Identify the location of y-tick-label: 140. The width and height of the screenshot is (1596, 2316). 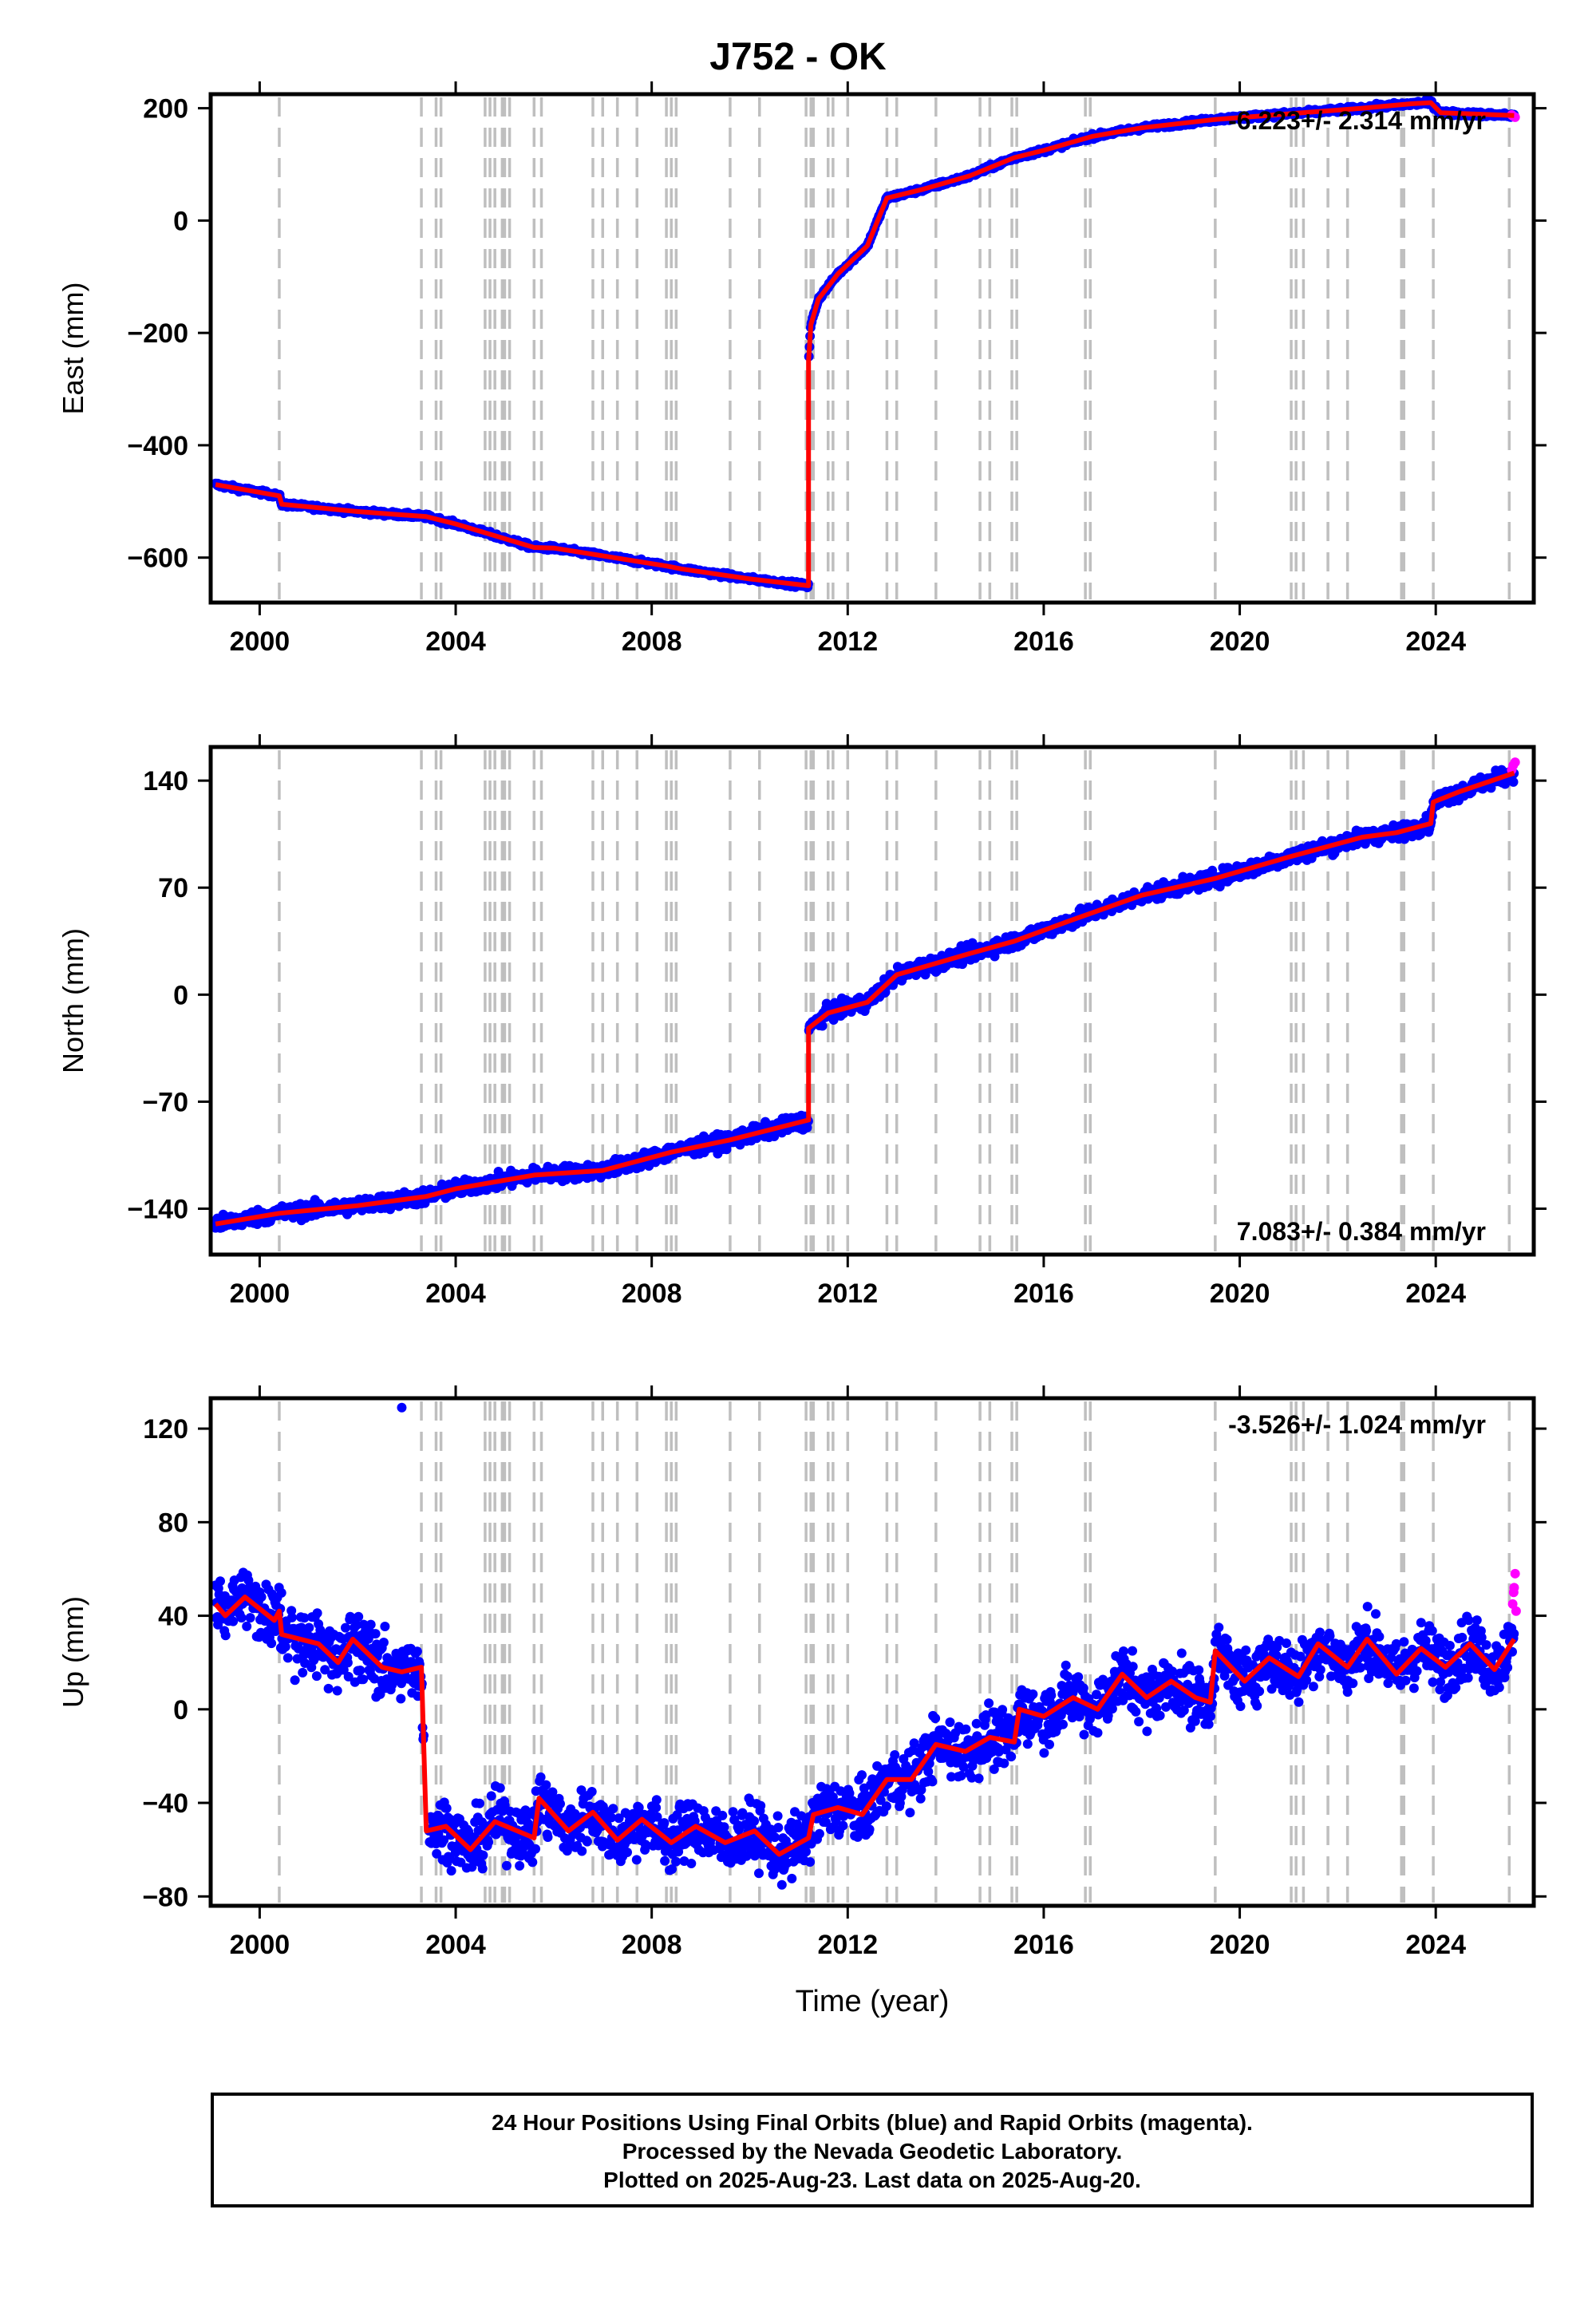
(165, 781).